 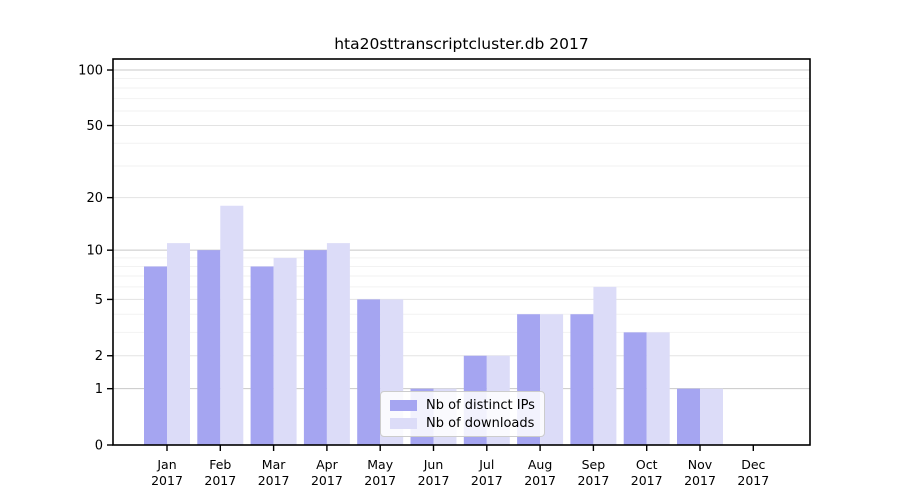 I want to click on bar-downloads-aug, so click(x=552, y=379).